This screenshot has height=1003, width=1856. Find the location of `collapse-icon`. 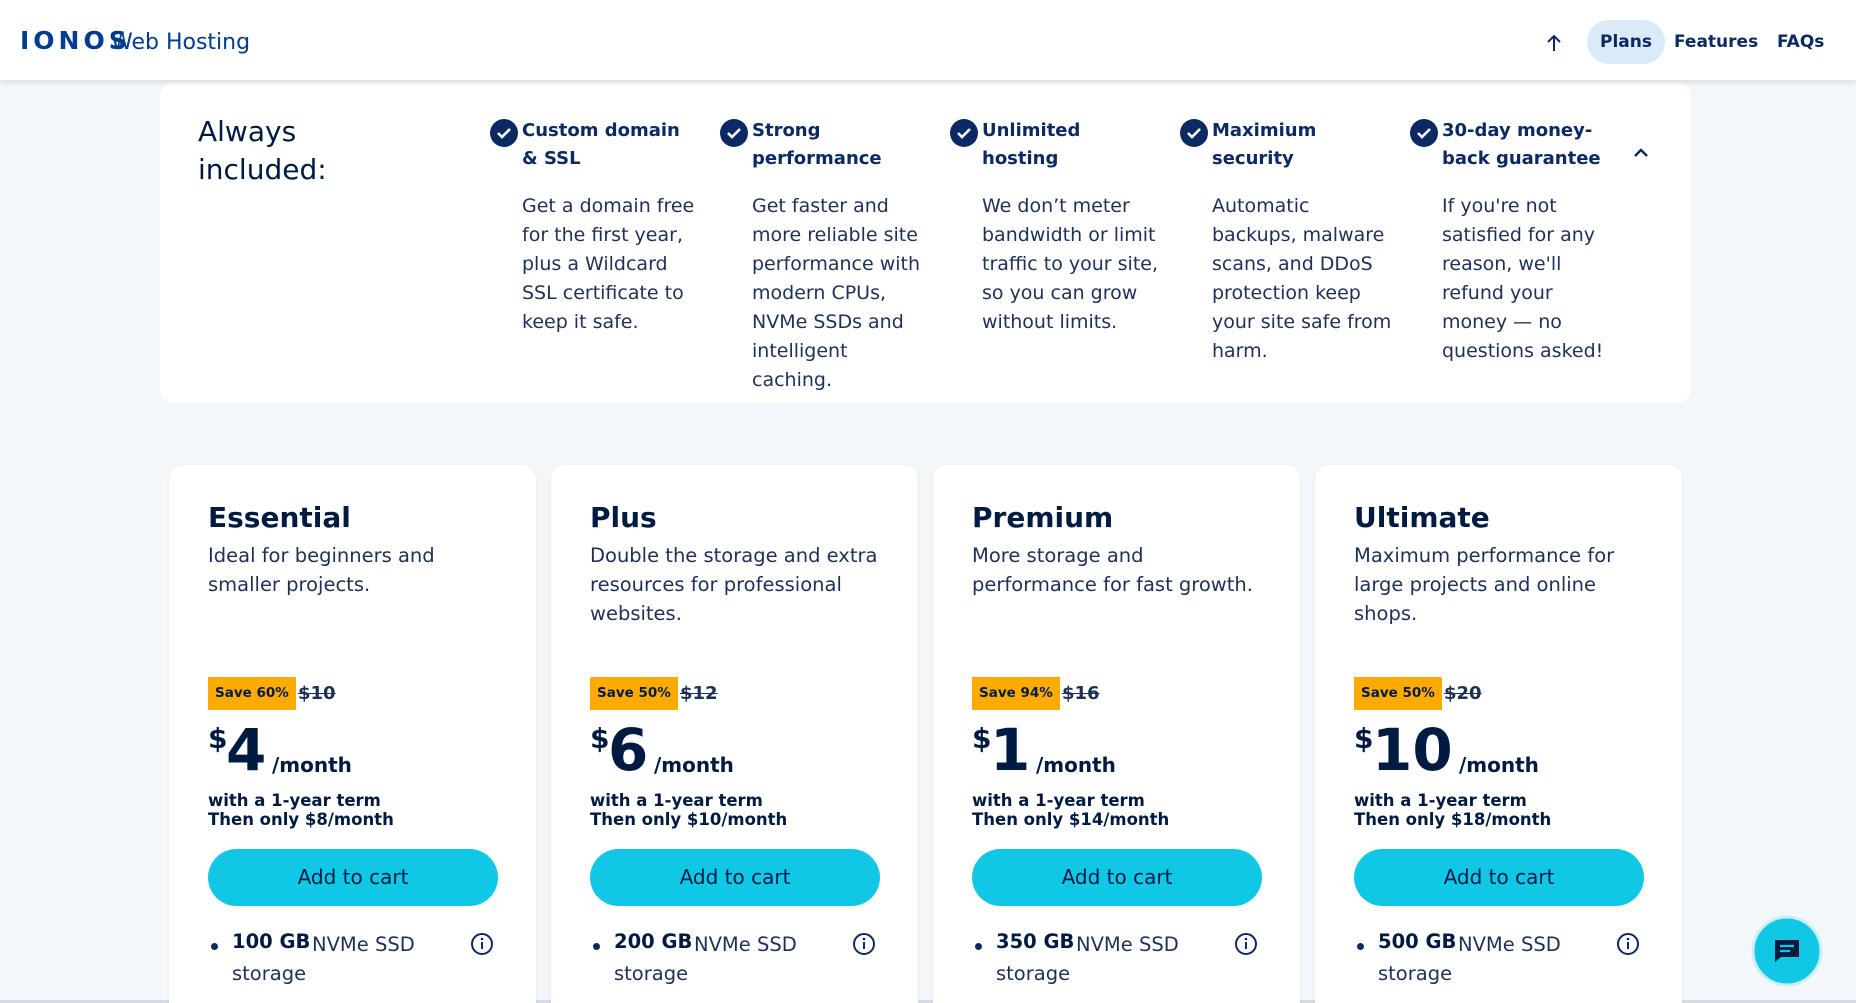

collapse-icon is located at coordinates (1641, 152).